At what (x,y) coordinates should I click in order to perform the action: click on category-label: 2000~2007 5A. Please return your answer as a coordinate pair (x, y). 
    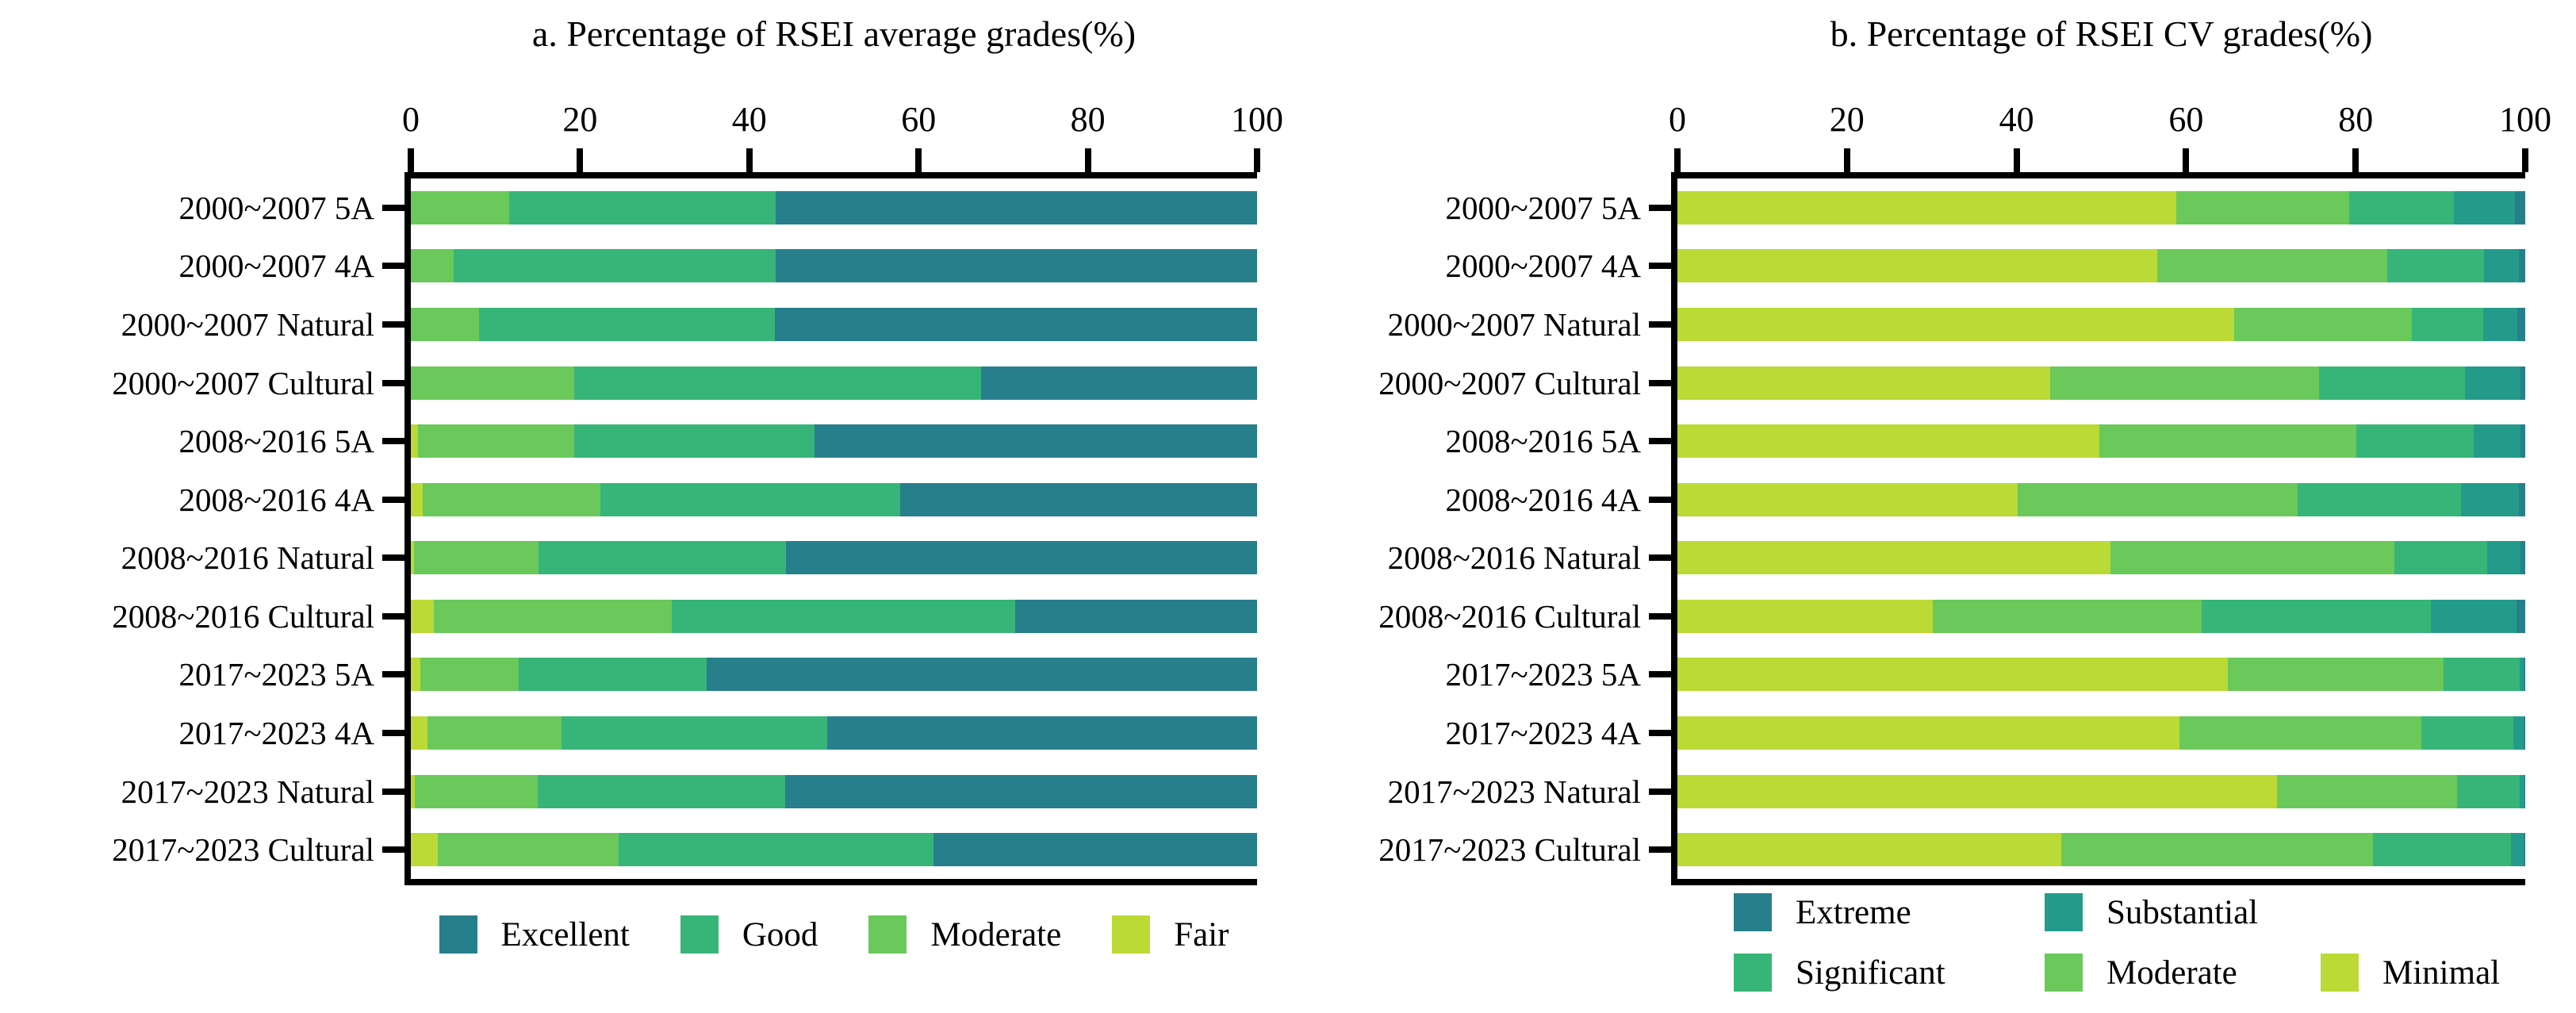
    Looking at the image, I should click on (276, 207).